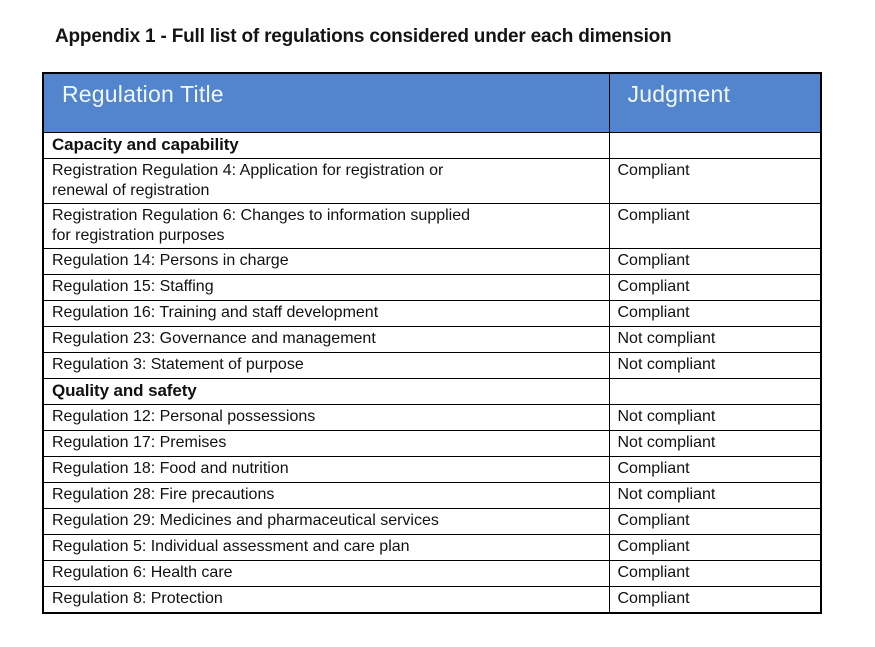 This screenshot has width=875, height=647. What do you see at coordinates (326, 261) in the screenshot?
I see `row-title: Regulation 14: Persons in charge` at bounding box center [326, 261].